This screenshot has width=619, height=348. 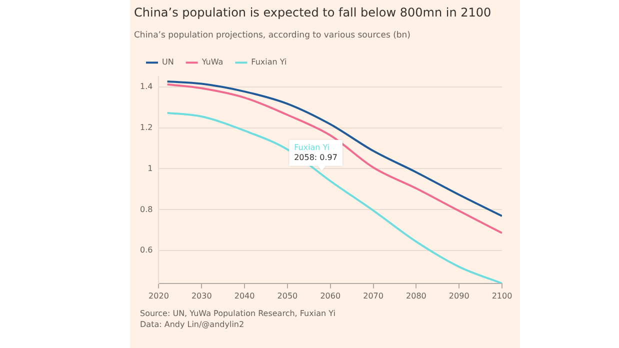 What do you see at coordinates (146, 209) in the screenshot?
I see `y-tick-label: 0.8` at bounding box center [146, 209].